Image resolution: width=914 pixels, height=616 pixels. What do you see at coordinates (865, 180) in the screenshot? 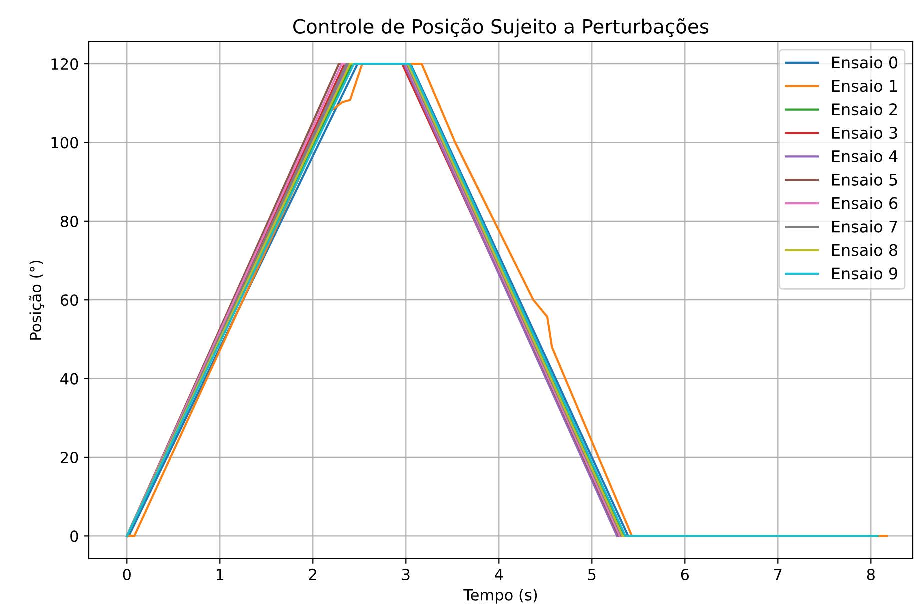
I see `legend-label: Ensaio 5` at bounding box center [865, 180].